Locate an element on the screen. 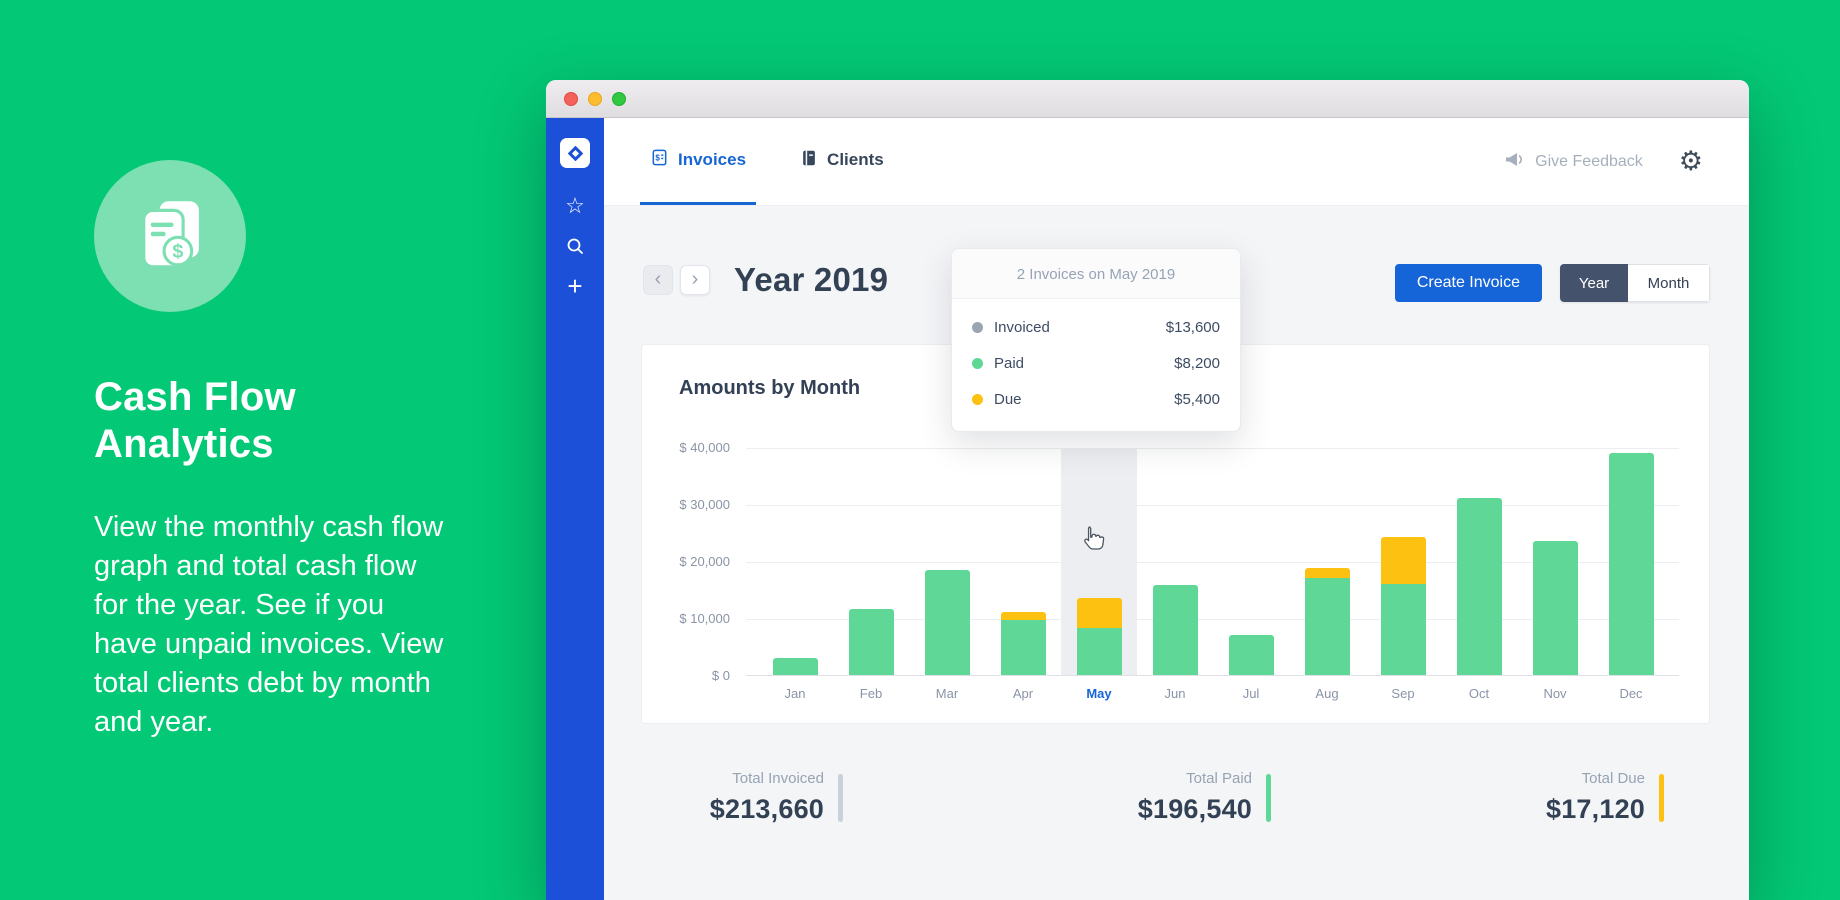  tab-invoices: $ Invoices is located at coordinates (698, 161).